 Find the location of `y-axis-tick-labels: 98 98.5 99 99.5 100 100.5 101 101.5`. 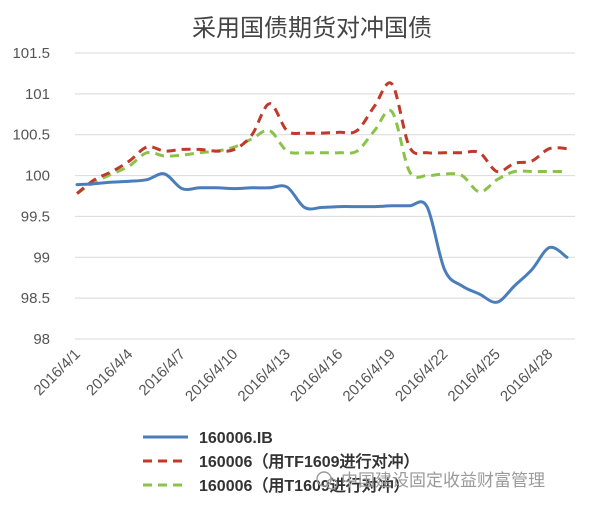

y-axis-tick-labels: 98 98.5 99 99.5 100 100.5 101 101.5 is located at coordinates (31, 196).